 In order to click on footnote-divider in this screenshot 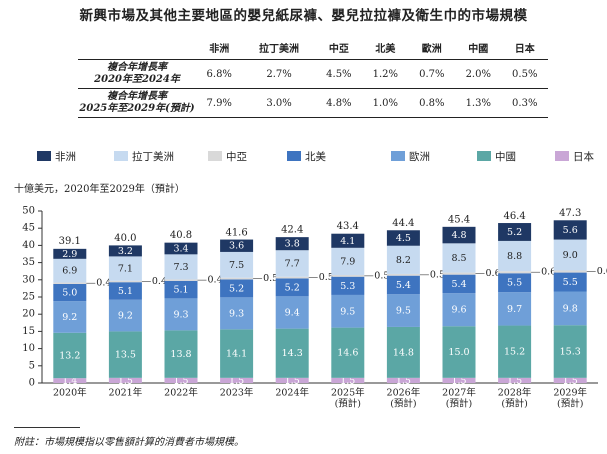, I will do `click(47, 427)`.